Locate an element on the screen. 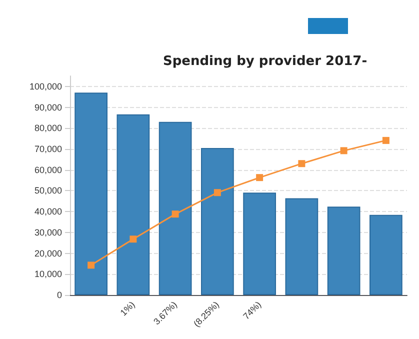 The image size is (419, 339). y-tick-label: 10,000 is located at coordinates (48, 274).